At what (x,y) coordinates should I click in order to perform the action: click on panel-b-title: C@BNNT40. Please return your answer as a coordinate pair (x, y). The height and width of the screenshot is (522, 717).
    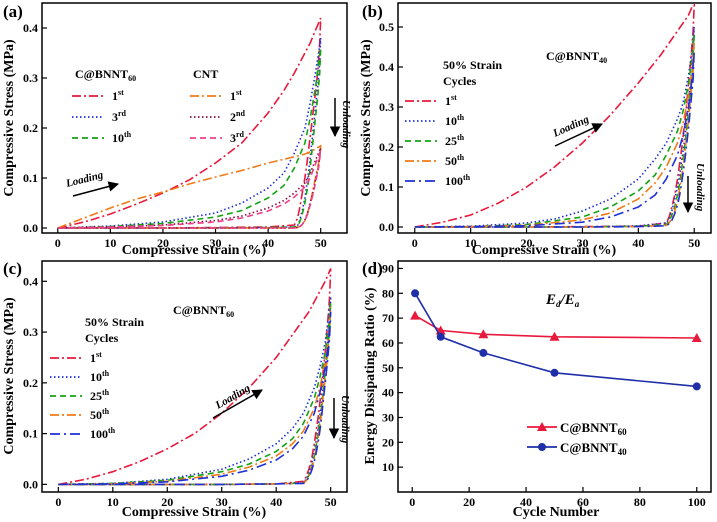
    Looking at the image, I should click on (576, 57).